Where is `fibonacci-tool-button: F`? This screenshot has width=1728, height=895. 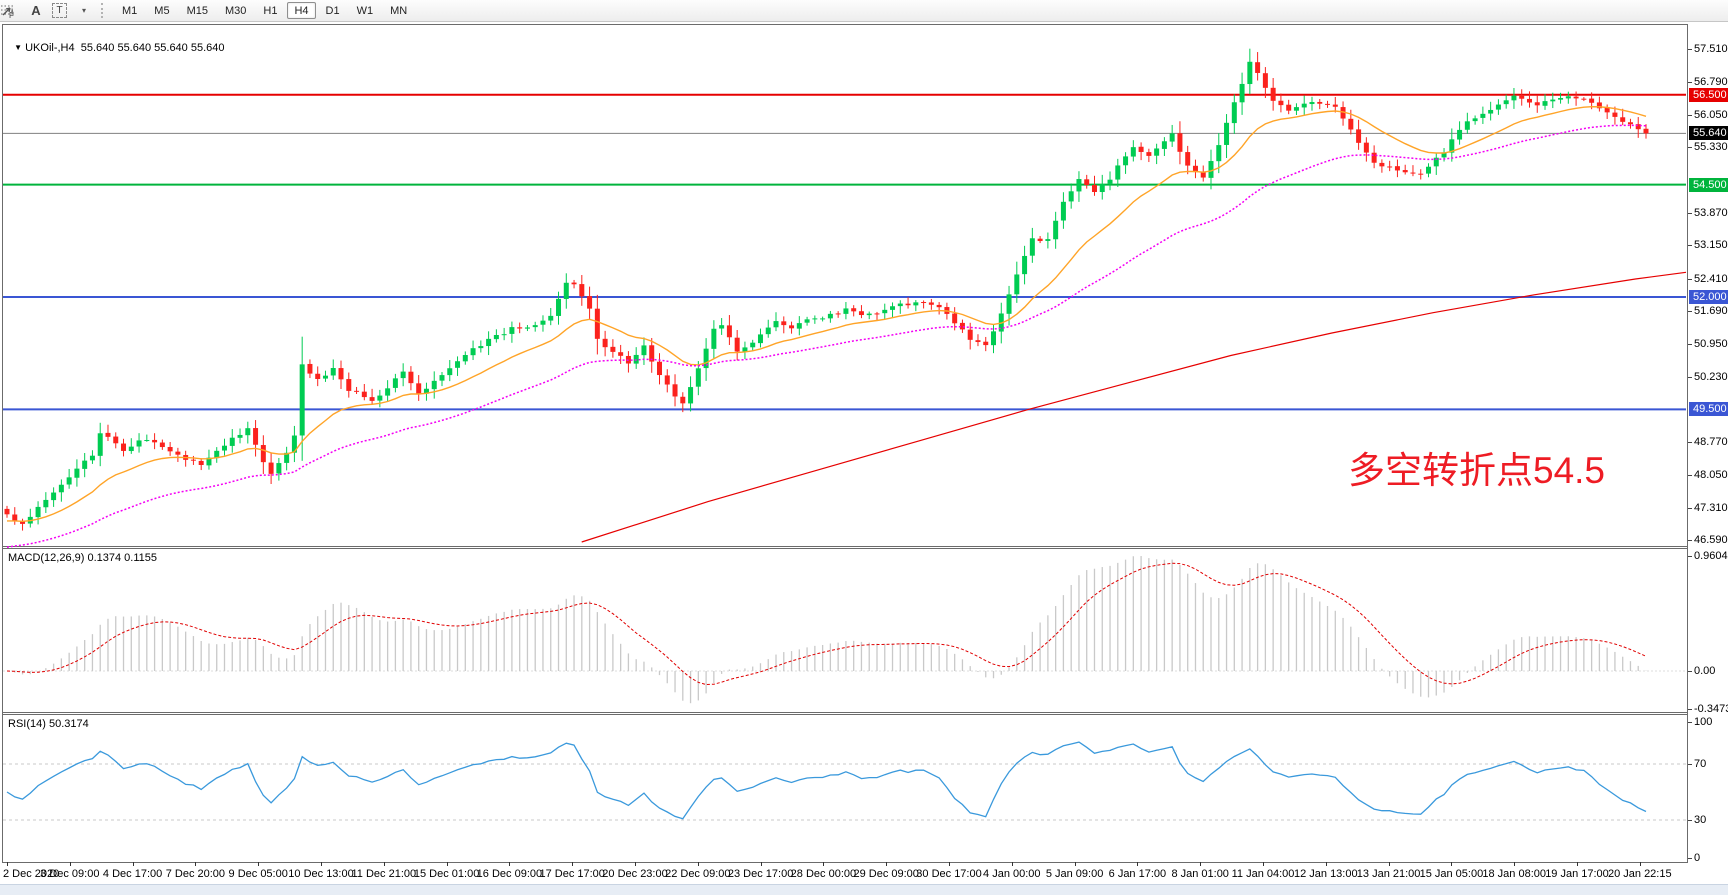 fibonacci-tool-button: F is located at coordinates (12, 11).